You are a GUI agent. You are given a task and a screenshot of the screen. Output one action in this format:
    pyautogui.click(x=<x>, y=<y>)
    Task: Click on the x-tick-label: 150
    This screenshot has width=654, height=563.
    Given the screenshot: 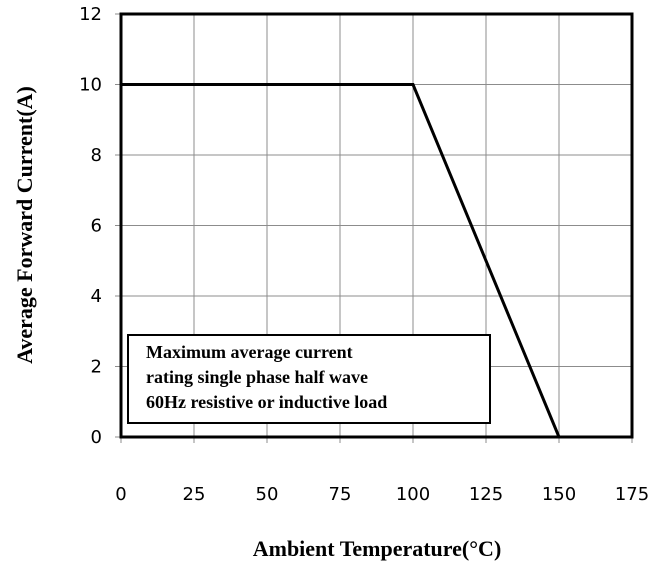 What is the action you would take?
    pyautogui.click(x=559, y=494)
    